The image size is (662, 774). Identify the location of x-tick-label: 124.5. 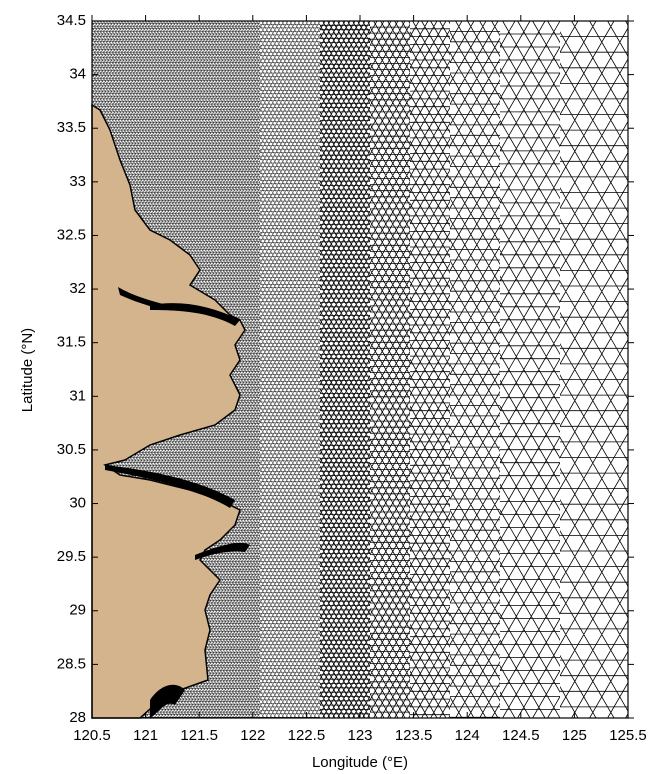
(521, 735).